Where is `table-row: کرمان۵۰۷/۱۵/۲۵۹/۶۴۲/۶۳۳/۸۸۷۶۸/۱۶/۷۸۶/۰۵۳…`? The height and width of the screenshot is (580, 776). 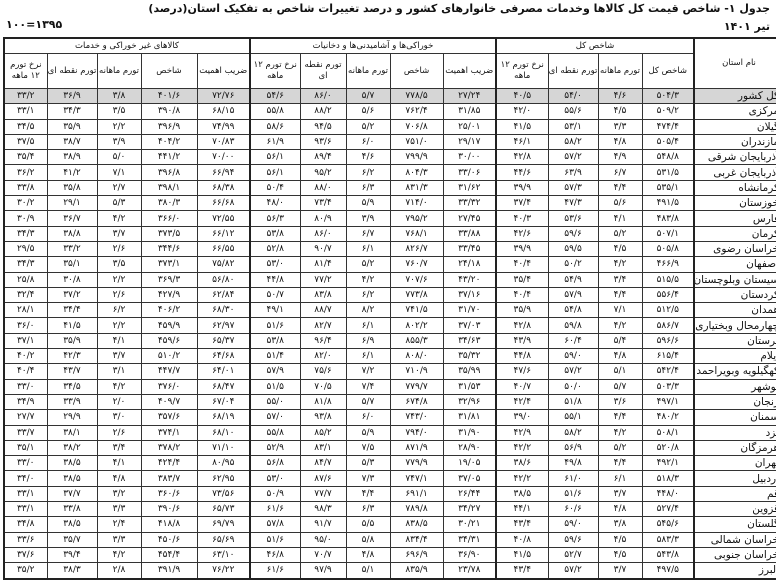
table-row: کرمان۵۰۷/۱۵/۲۵۹/۶۴۲/۶۳۳/۸۸۷۶۸/۱۶/۷۸۶/۰۵۳… is located at coordinates (389, 233).